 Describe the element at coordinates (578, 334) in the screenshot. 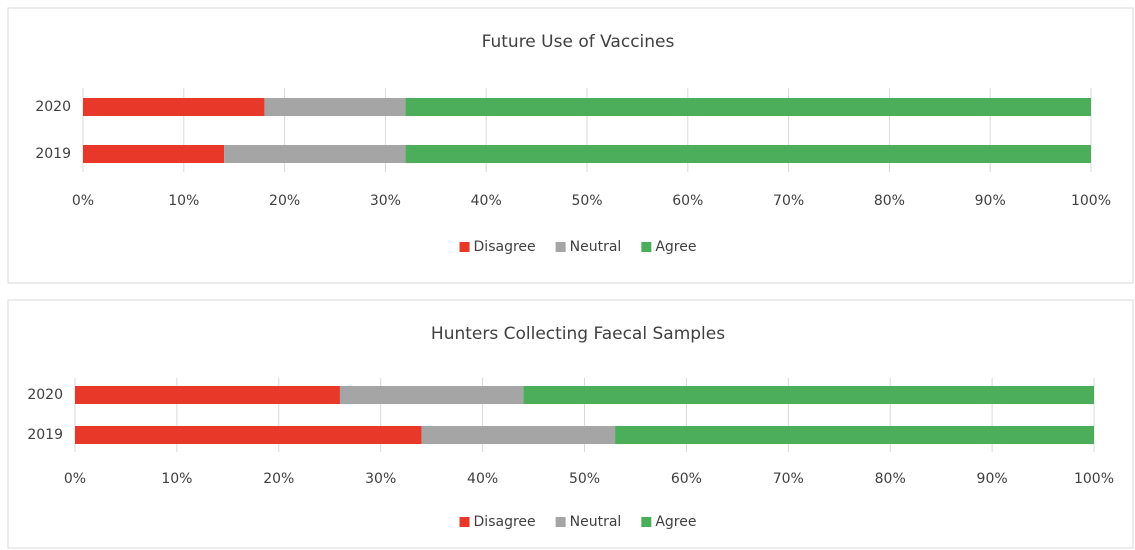

I see `chart-title: Hunters Collecting Faecal Samples` at that location.